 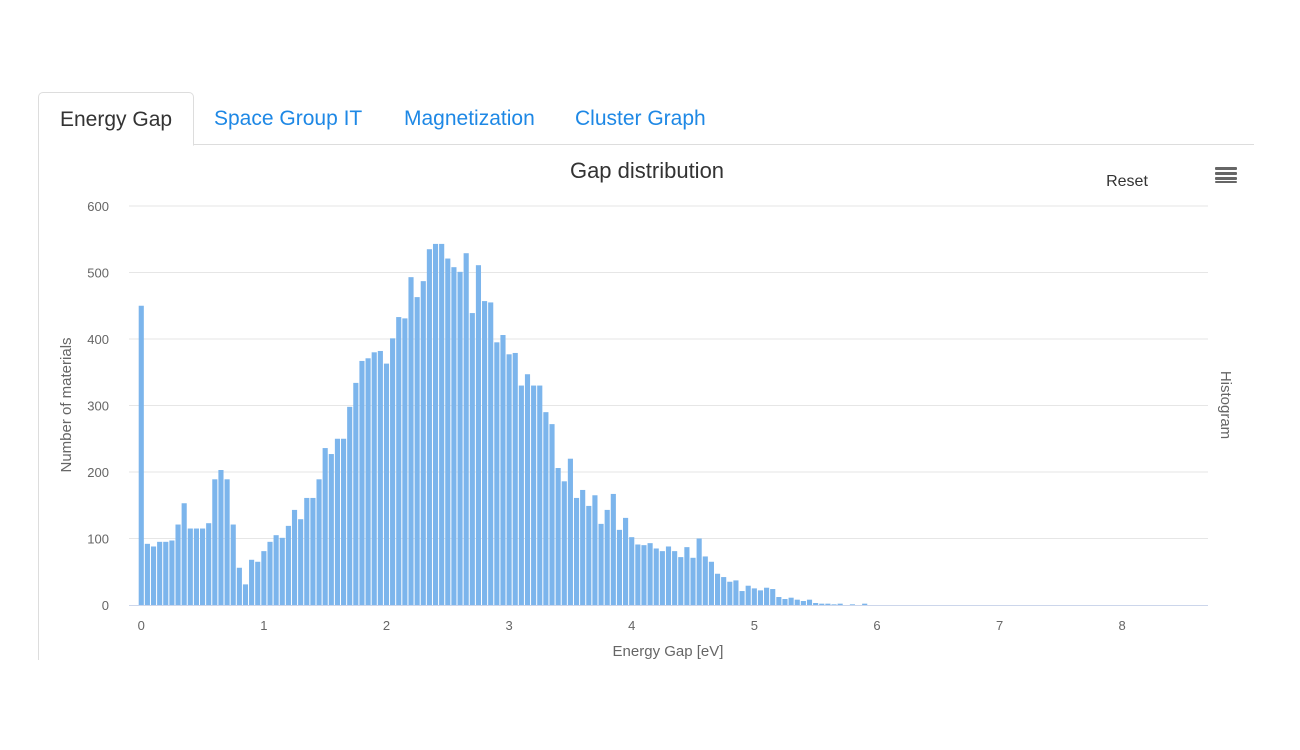 I want to click on tab-magnetization: Magnetization, so click(x=469, y=118).